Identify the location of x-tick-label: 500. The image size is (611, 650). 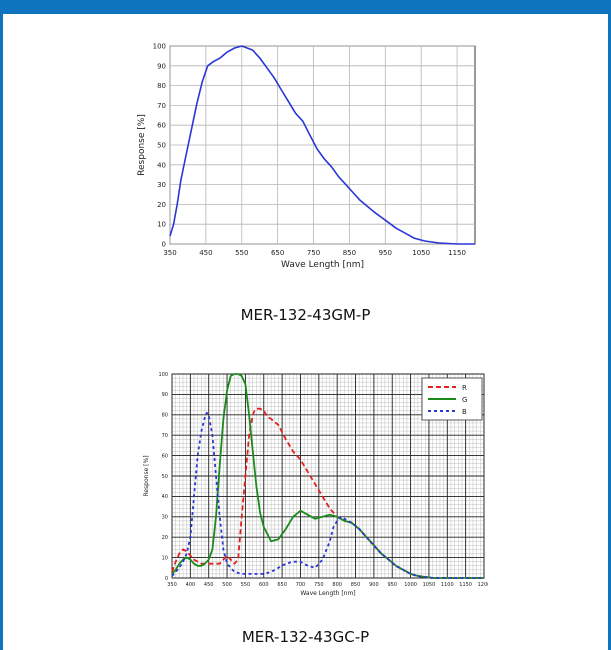
(227, 585).